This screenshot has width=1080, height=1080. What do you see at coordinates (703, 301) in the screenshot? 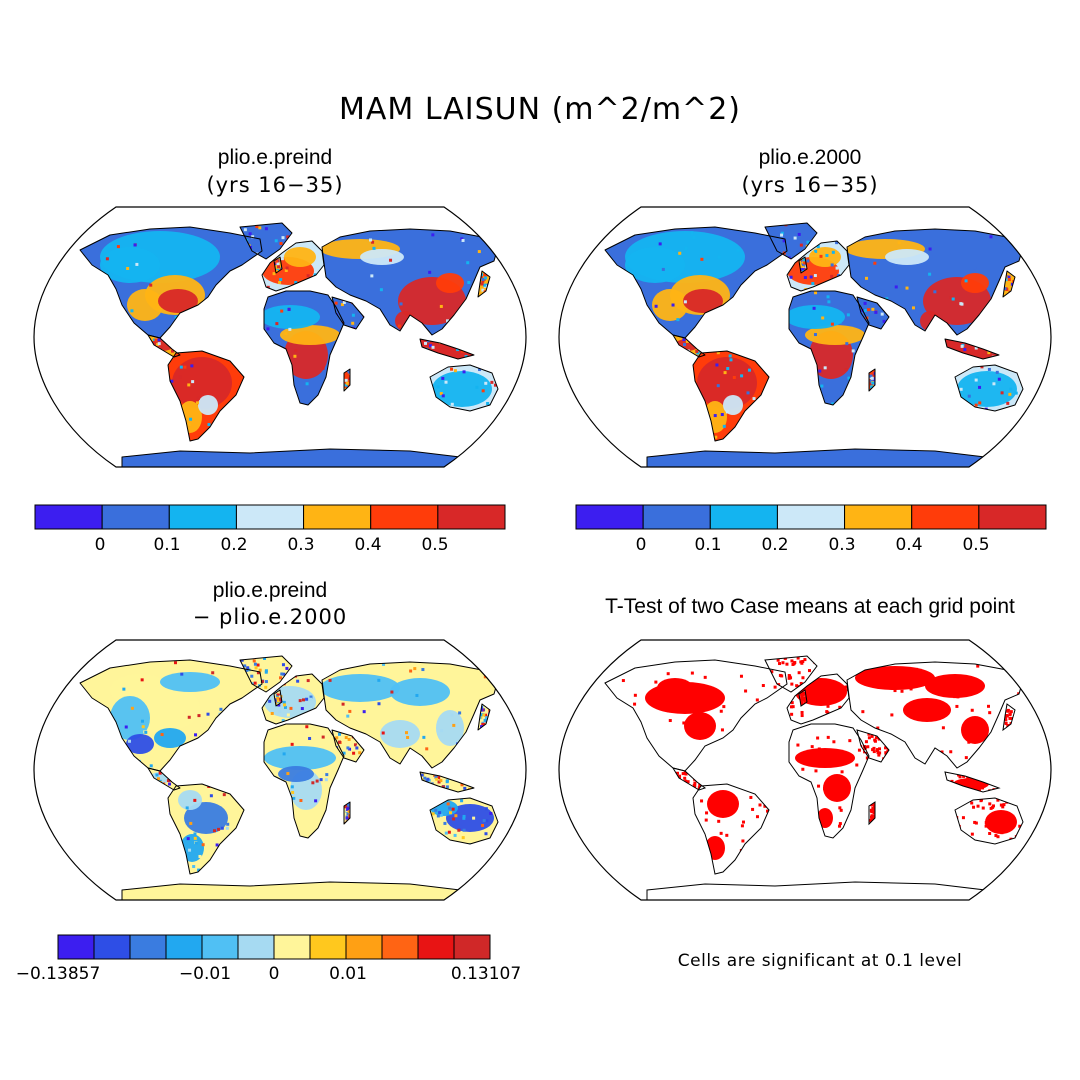
I see `field-region` at bounding box center [703, 301].